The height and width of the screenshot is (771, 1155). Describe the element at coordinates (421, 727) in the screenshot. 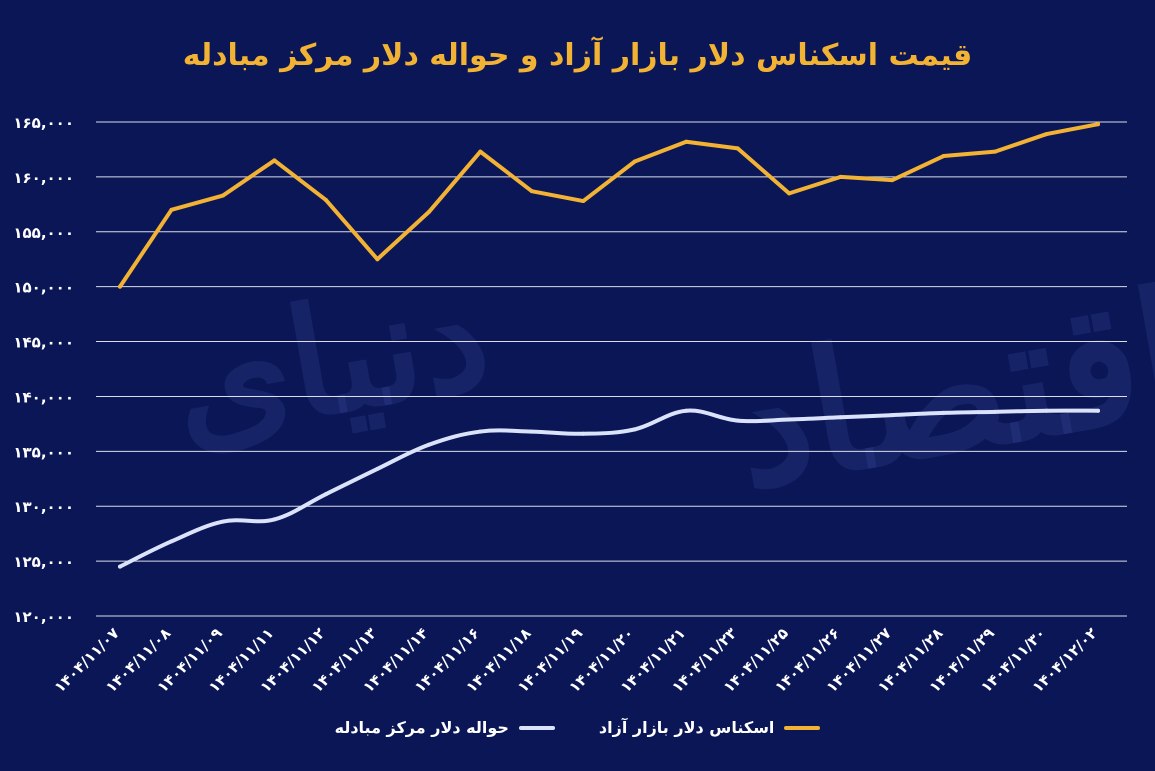

I see `legend-label-exchange-center: حواله دلار مرکز مبادله` at that location.